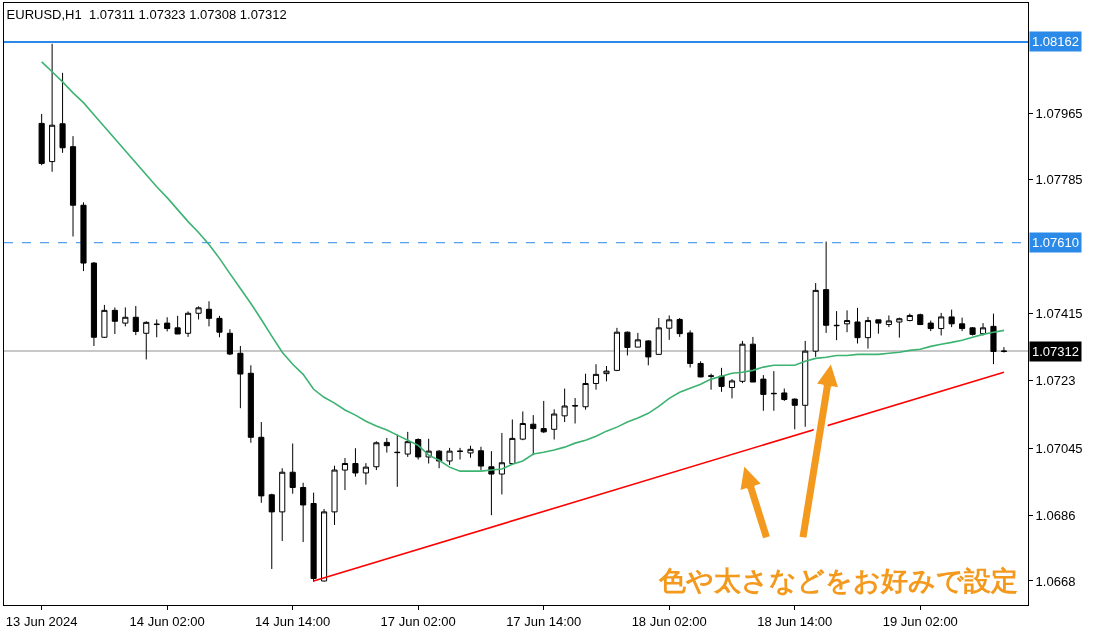 This screenshot has height=640, width=1100. Describe the element at coordinates (167, 621) in the screenshot. I see `x-tick-label: 14 Jun 02:00` at that location.